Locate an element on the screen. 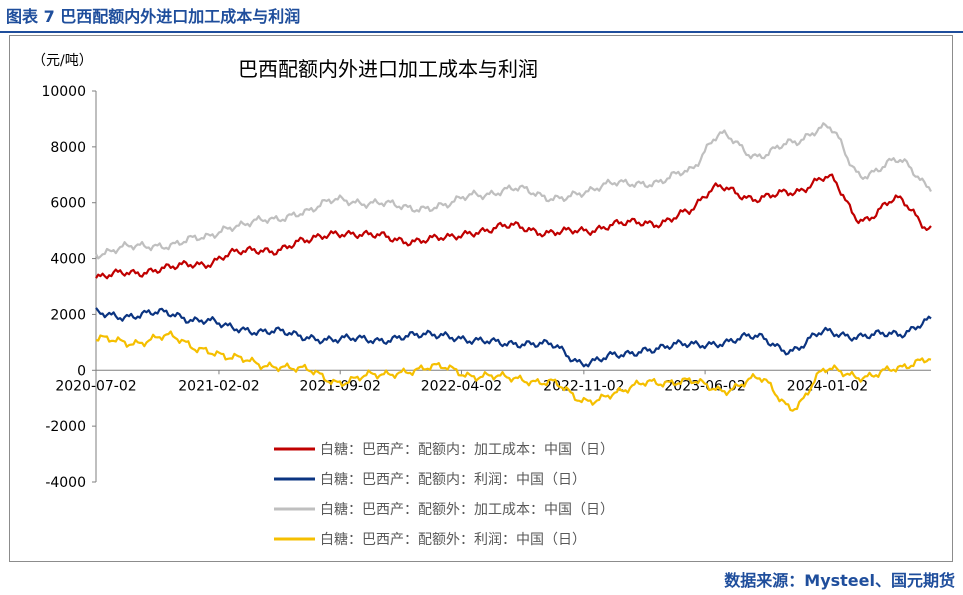 The height and width of the screenshot is (595, 963). y-tick-label: 2000 is located at coordinates (68, 315).